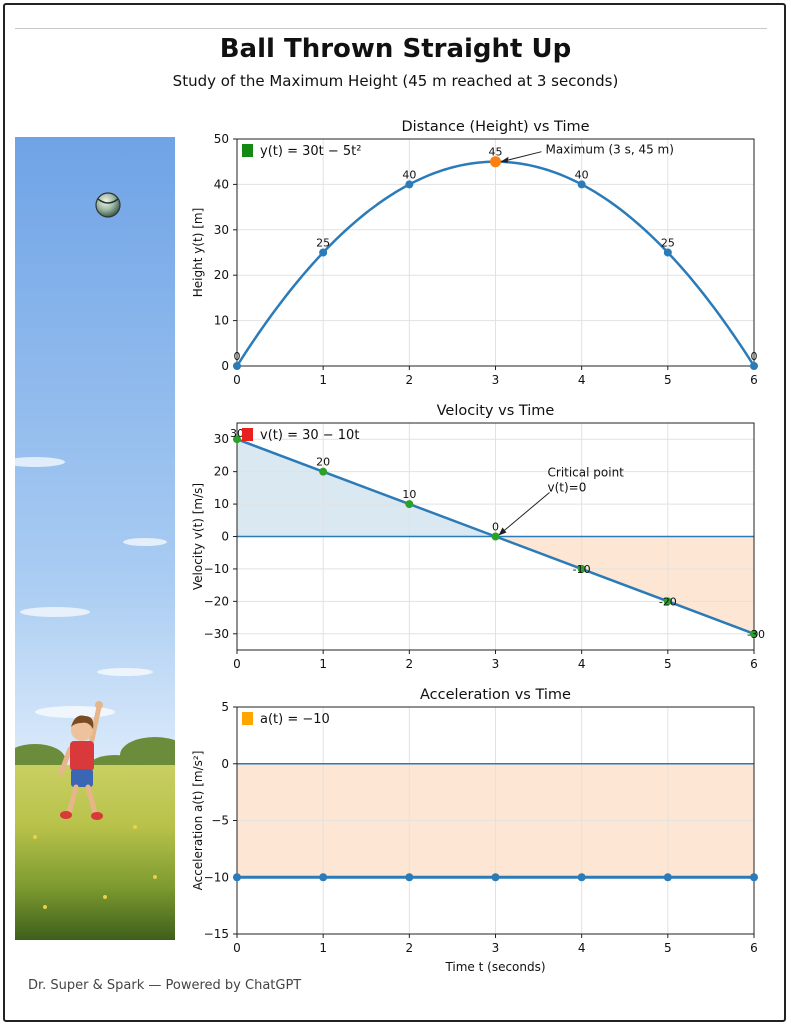  What do you see at coordinates (198, 821) in the screenshot?
I see `y-axis-label: Acceleration a(t) [m/s²]` at bounding box center [198, 821].